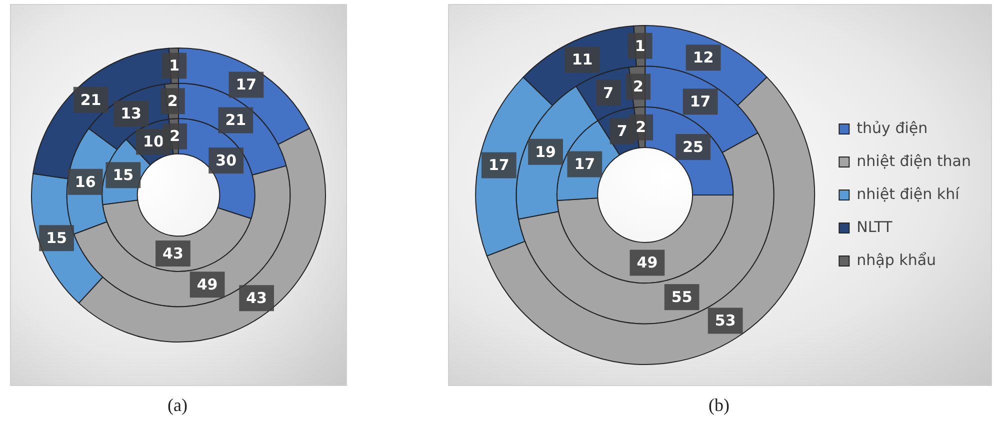  I want to click on data-label: 10, so click(153, 141).